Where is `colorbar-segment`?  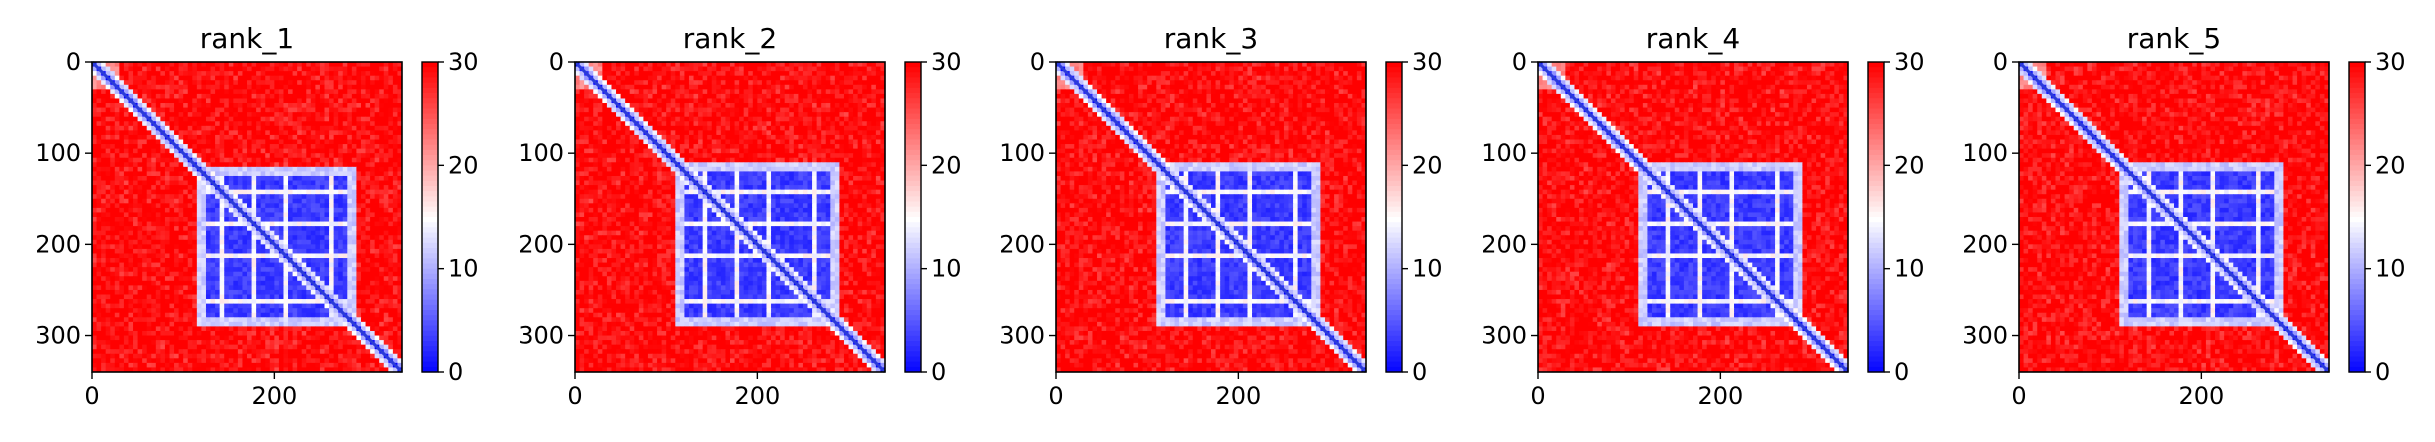
colorbar-segment is located at coordinates (430, 194).